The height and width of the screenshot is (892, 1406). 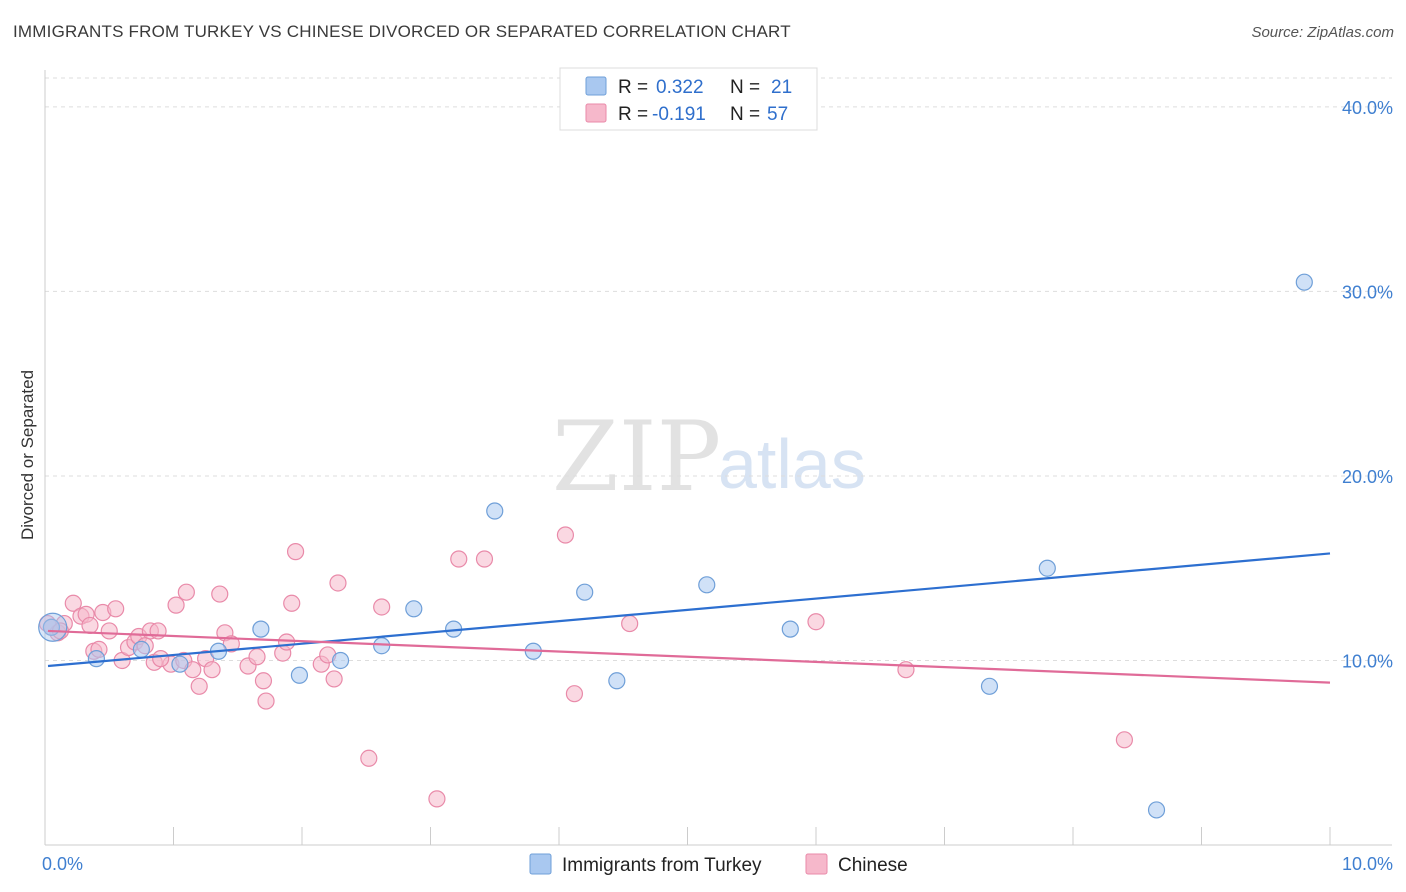 I want to click on legend-n-value-turkey: 21, so click(x=781, y=87).